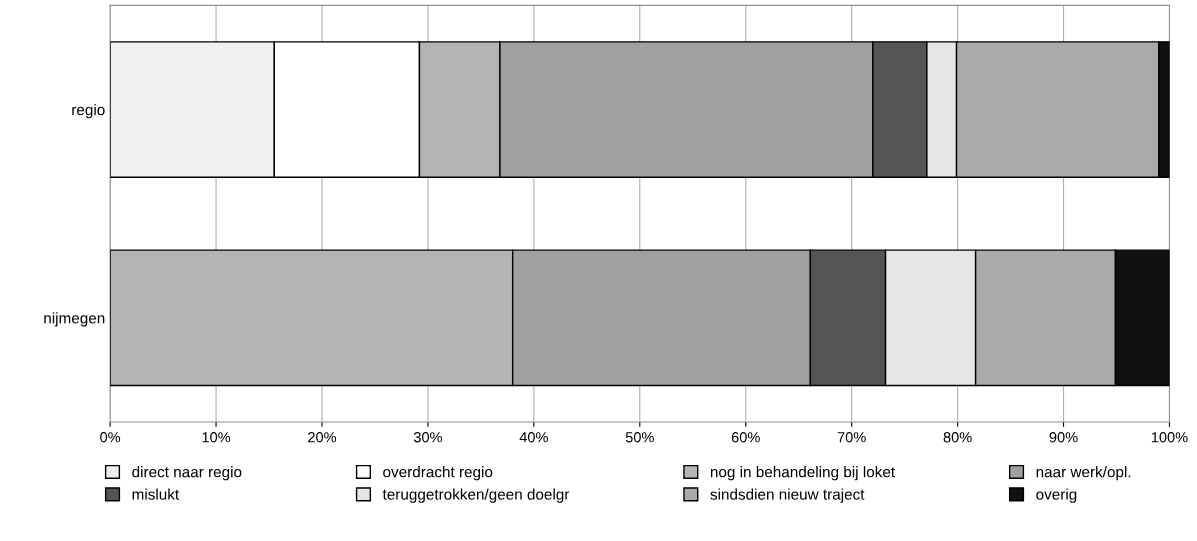  I want to click on x-tick-label: 80%, so click(957, 437).